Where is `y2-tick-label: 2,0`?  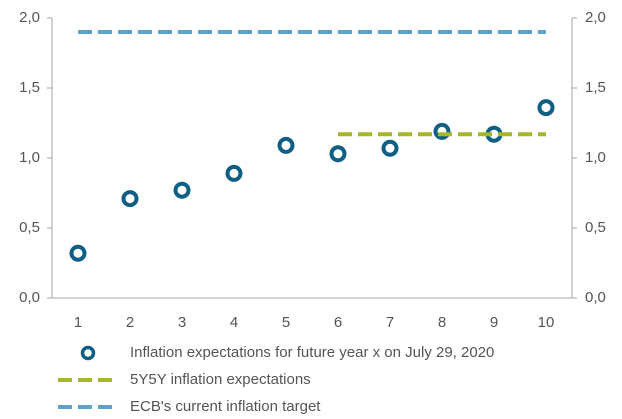 y2-tick-label: 2,0 is located at coordinates (595, 17).